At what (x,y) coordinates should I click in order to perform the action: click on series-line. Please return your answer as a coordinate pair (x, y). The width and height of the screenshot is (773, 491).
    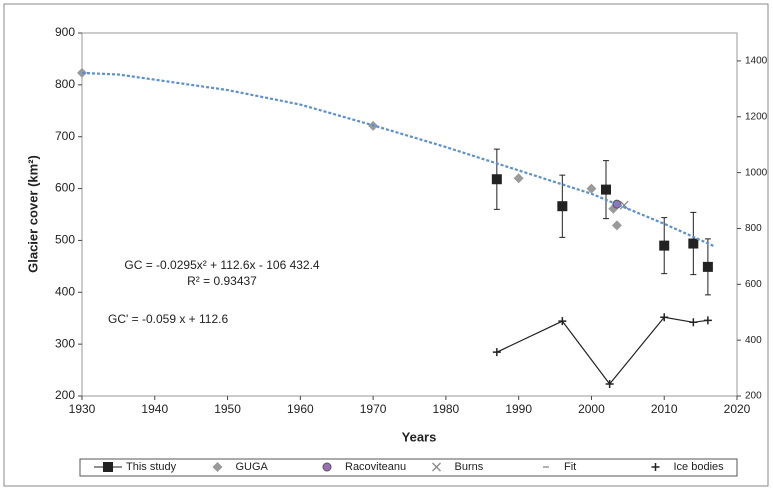
    Looking at the image, I should click on (602, 350).